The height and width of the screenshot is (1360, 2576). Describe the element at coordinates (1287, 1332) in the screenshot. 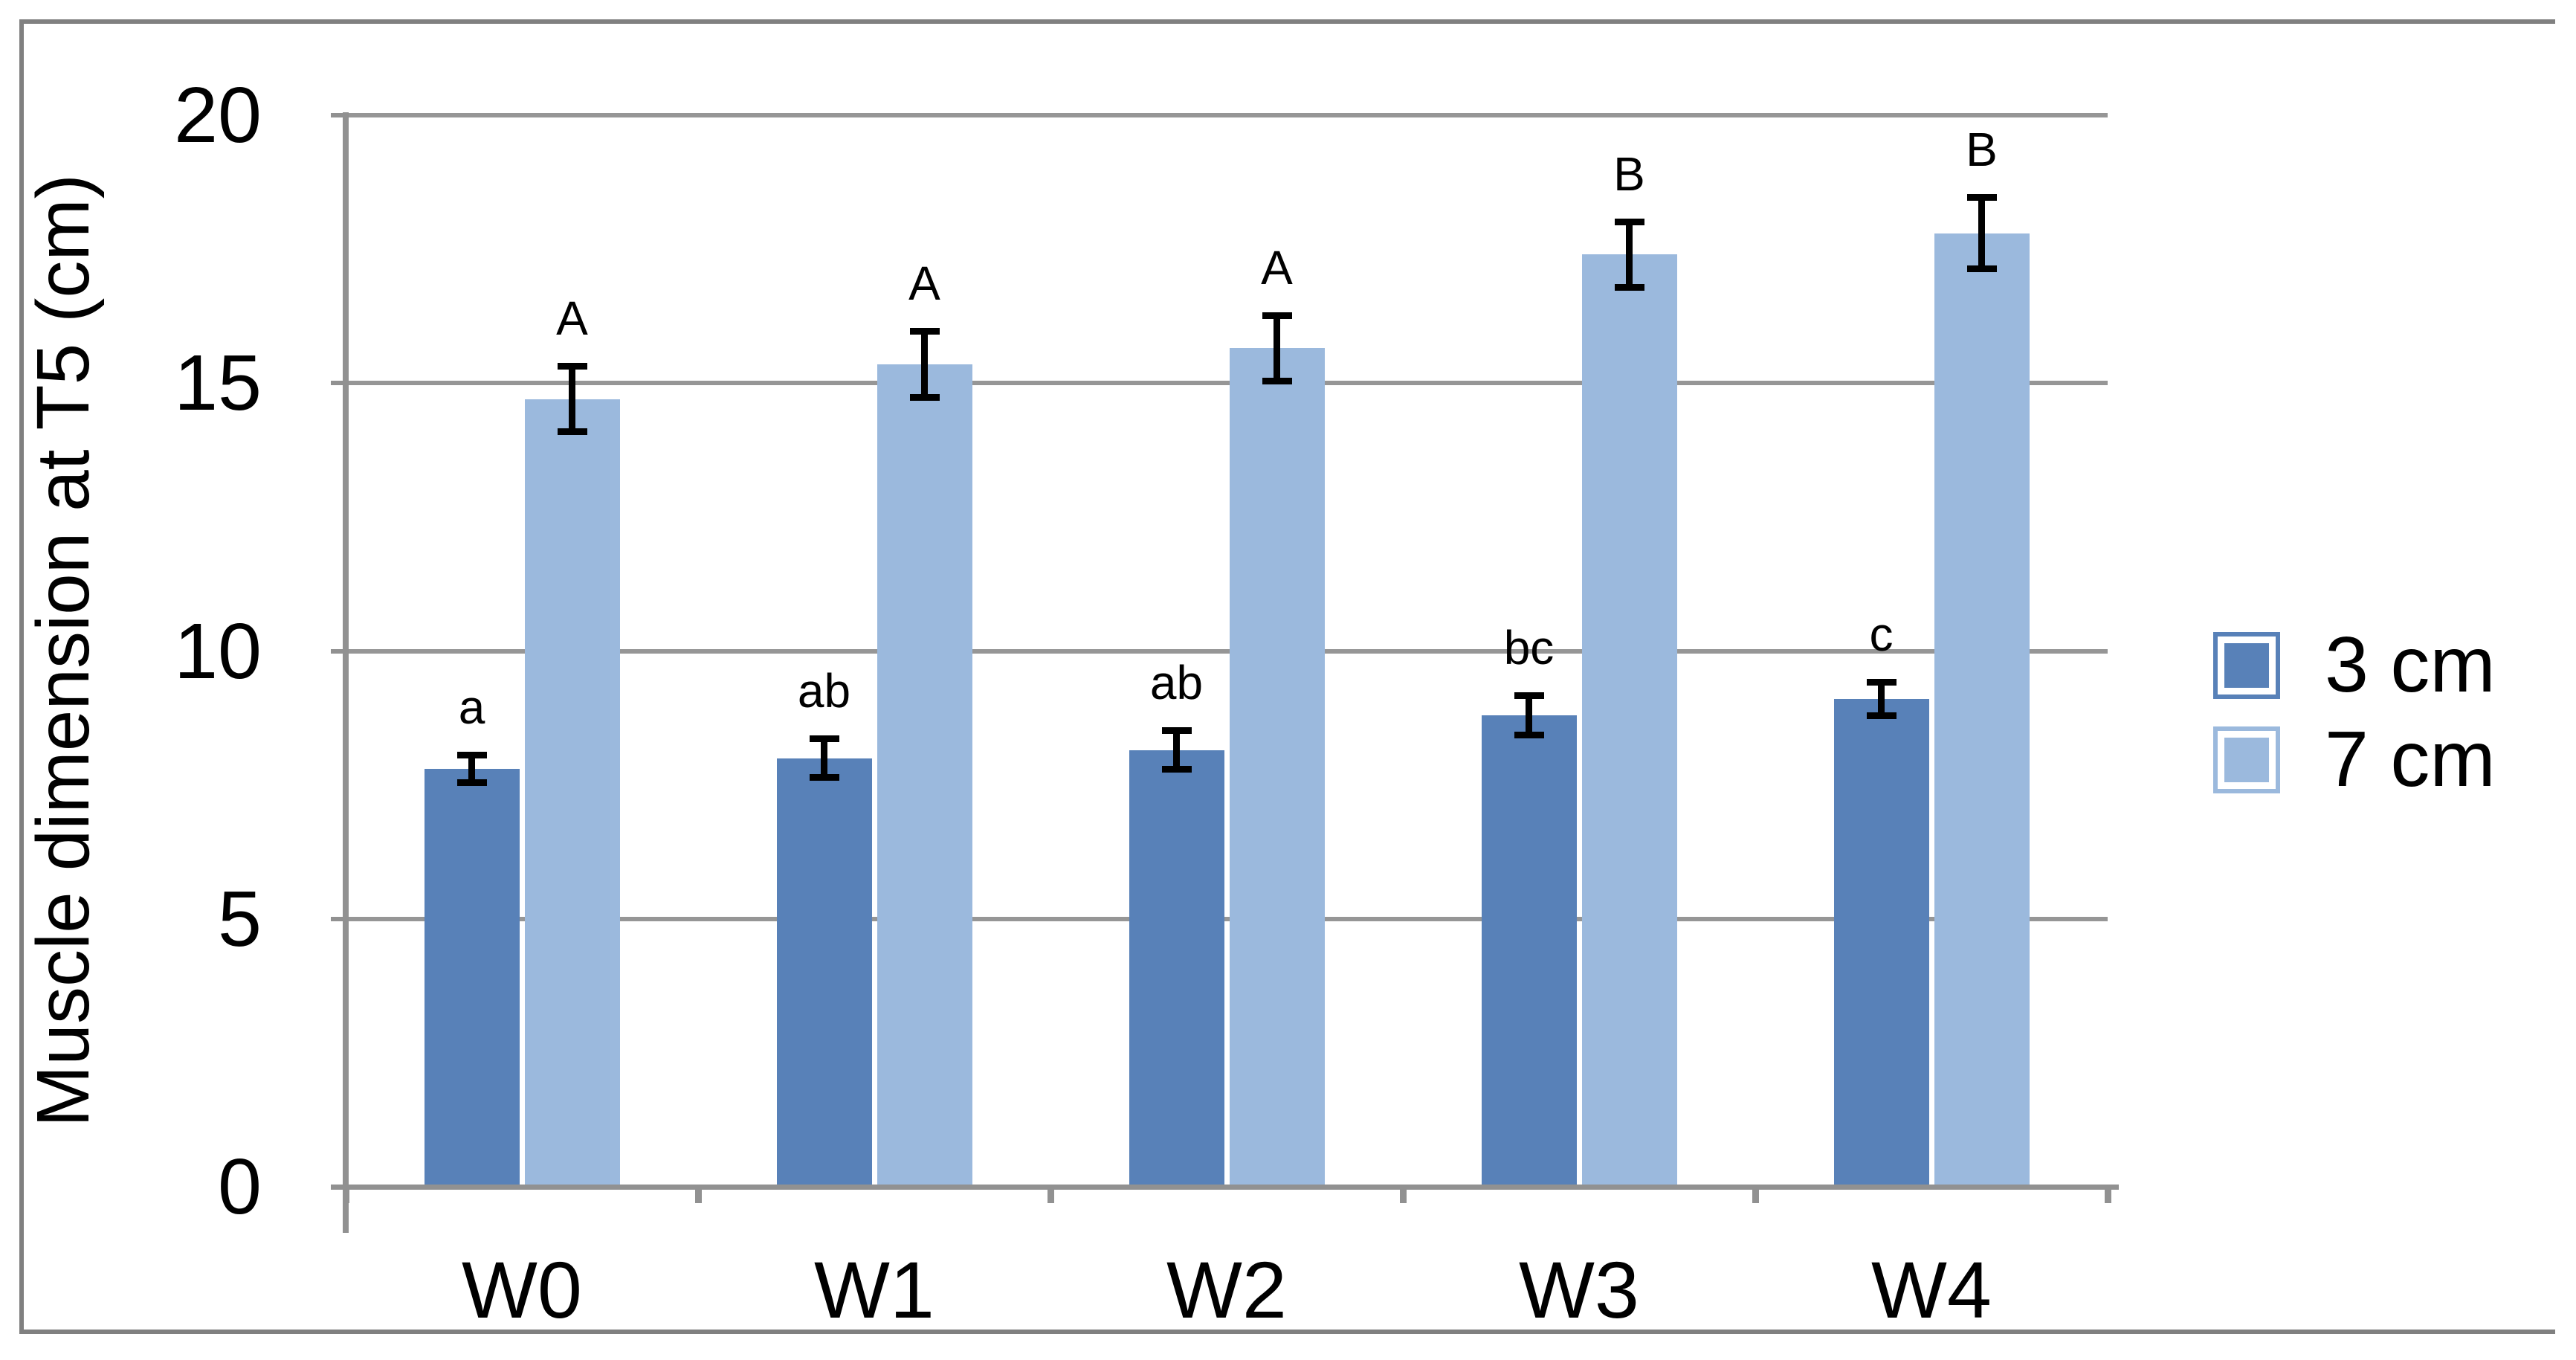

I see `frame-bottom` at that location.